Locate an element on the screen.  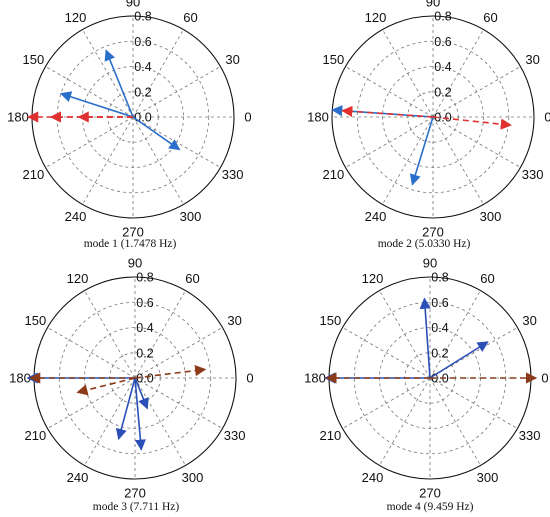
outer-circle is located at coordinates (433, 117).